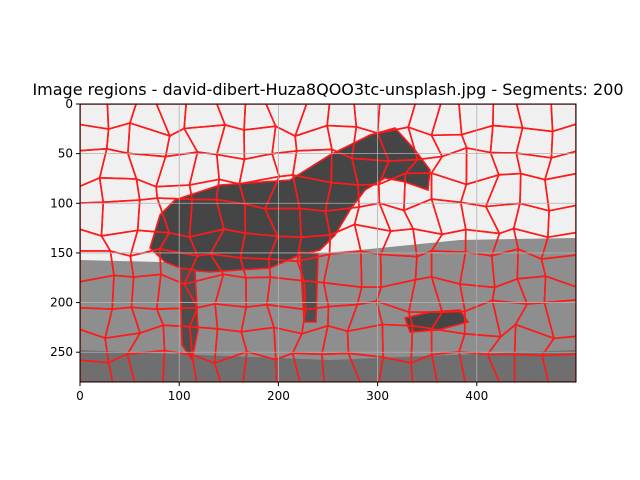 This screenshot has height=480, width=640. Describe the element at coordinates (80, 396) in the screenshot. I see `x-tick-label: 0` at that location.